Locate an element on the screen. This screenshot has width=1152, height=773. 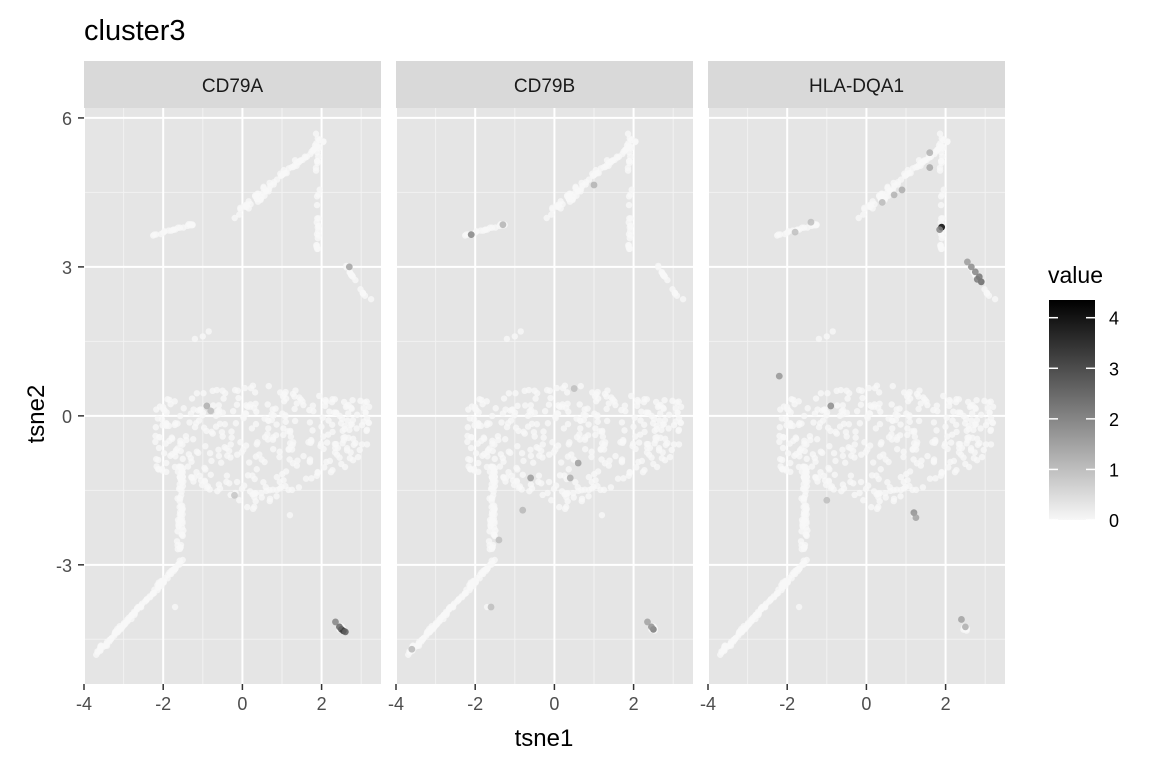
x-tick-label: -2 is located at coordinates (475, 704).